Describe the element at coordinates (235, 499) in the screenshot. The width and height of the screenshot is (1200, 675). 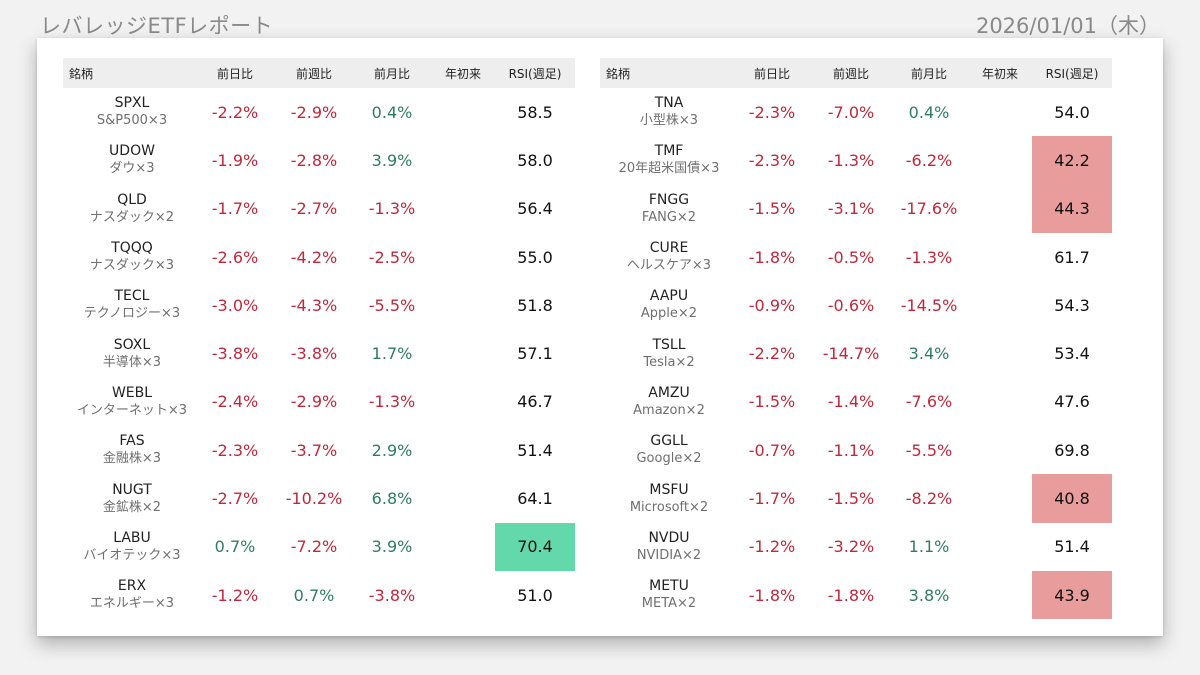
I see `day-change-value: -2.7%` at that location.